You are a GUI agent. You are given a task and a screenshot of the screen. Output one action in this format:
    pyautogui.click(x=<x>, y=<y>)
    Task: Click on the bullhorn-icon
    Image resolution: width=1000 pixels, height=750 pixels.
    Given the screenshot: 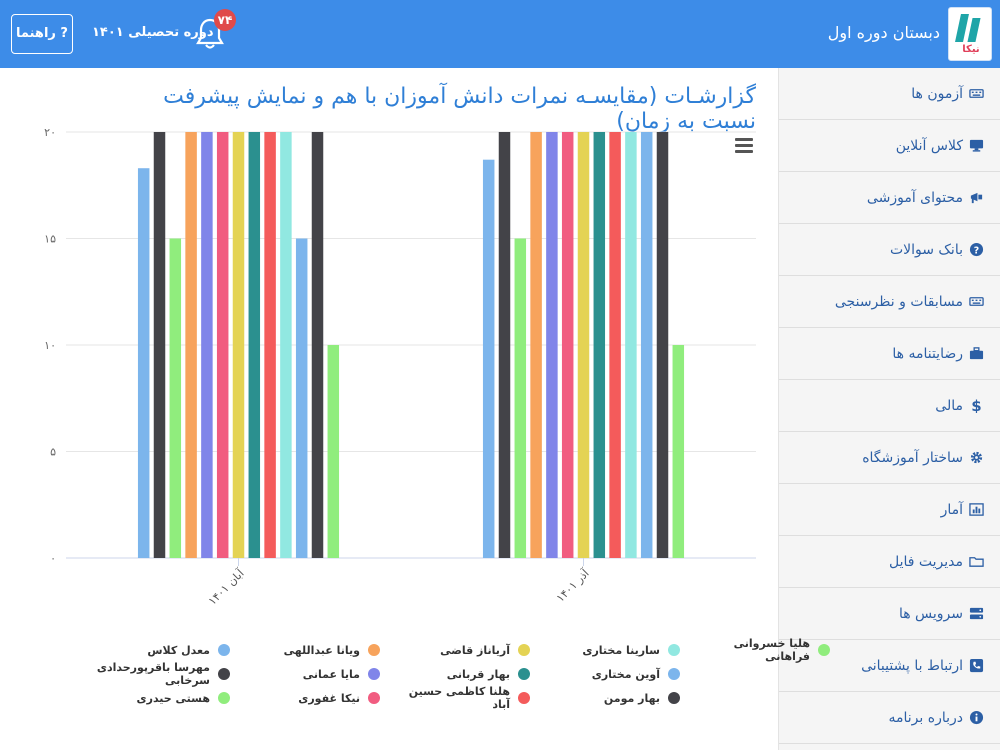 What is the action you would take?
    pyautogui.click(x=976, y=198)
    